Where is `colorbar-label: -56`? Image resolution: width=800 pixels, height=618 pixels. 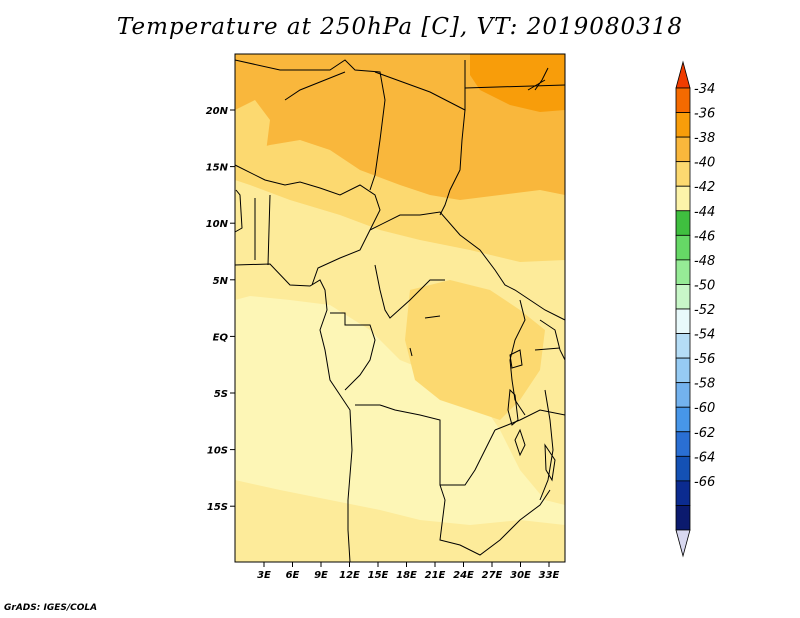 colorbar-label: -56 is located at coordinates (704, 359).